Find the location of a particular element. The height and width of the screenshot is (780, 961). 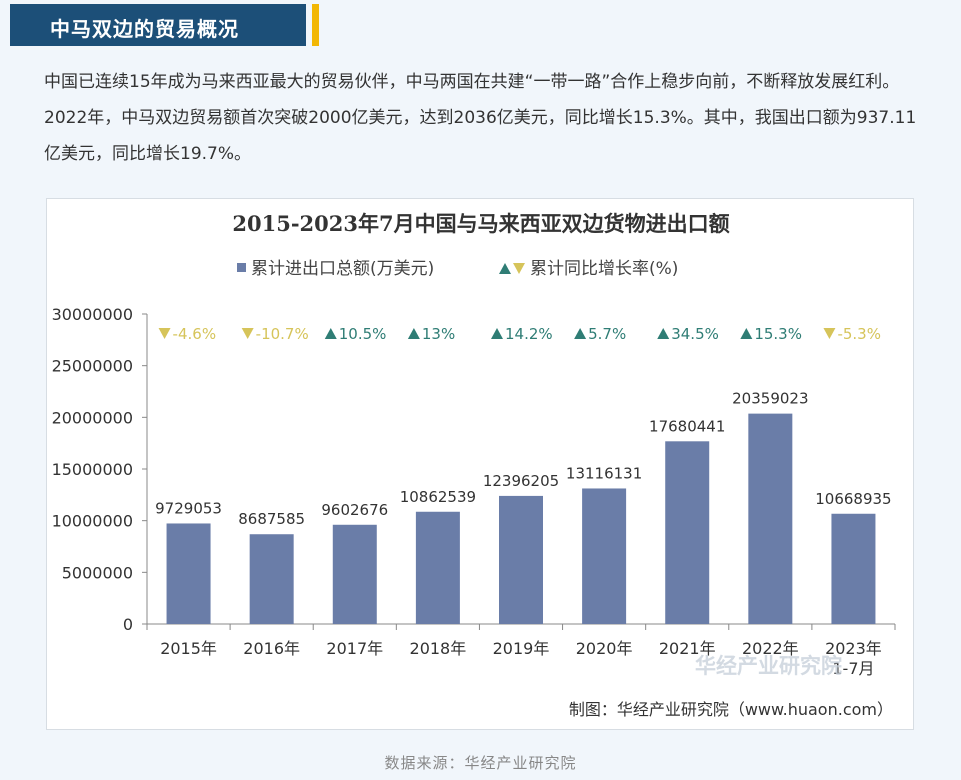

x-tick-label: 2021年 is located at coordinates (687, 648).